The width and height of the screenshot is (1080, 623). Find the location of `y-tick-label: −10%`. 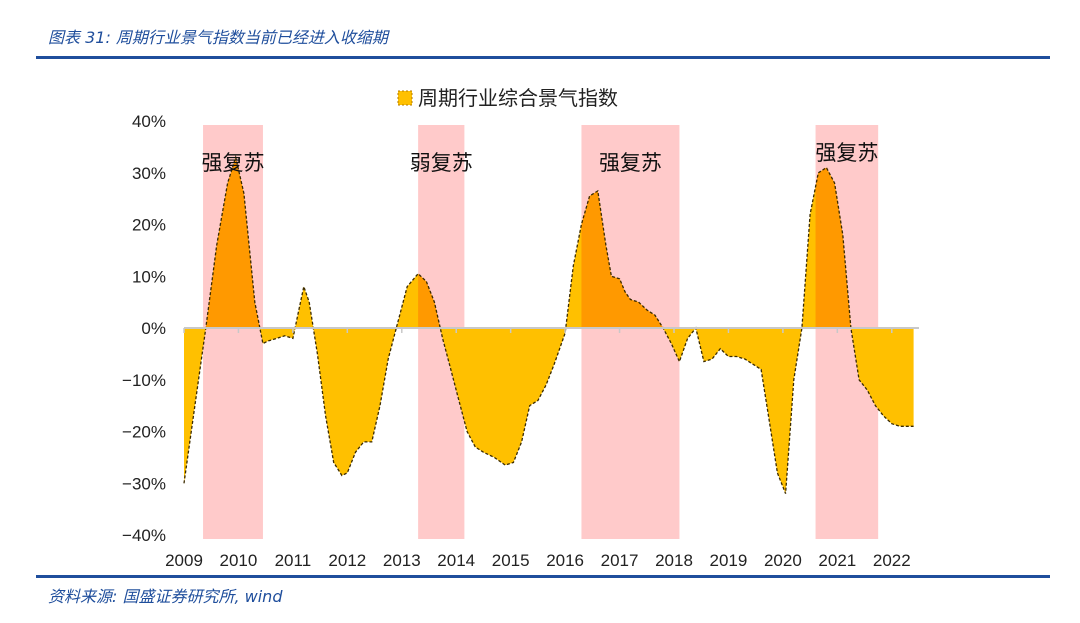

y-tick-label: −10% is located at coordinates (144, 380).